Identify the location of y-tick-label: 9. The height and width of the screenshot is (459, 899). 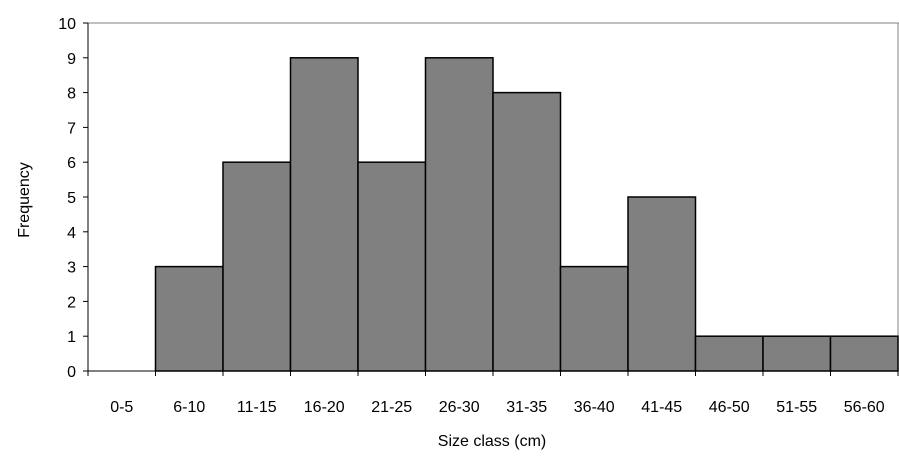
(71, 59).